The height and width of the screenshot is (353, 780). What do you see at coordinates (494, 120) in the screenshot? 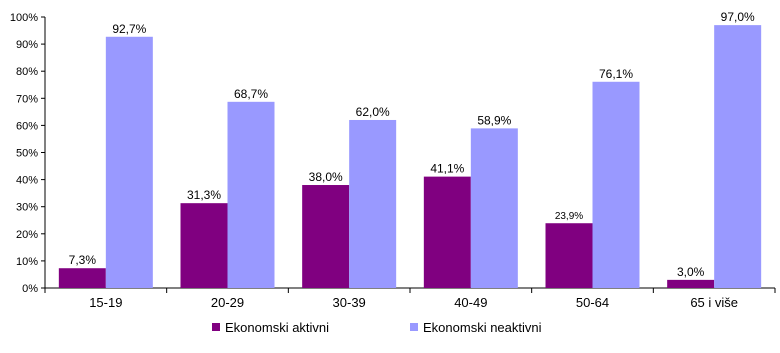
I see `data-label: 58,9%` at bounding box center [494, 120].